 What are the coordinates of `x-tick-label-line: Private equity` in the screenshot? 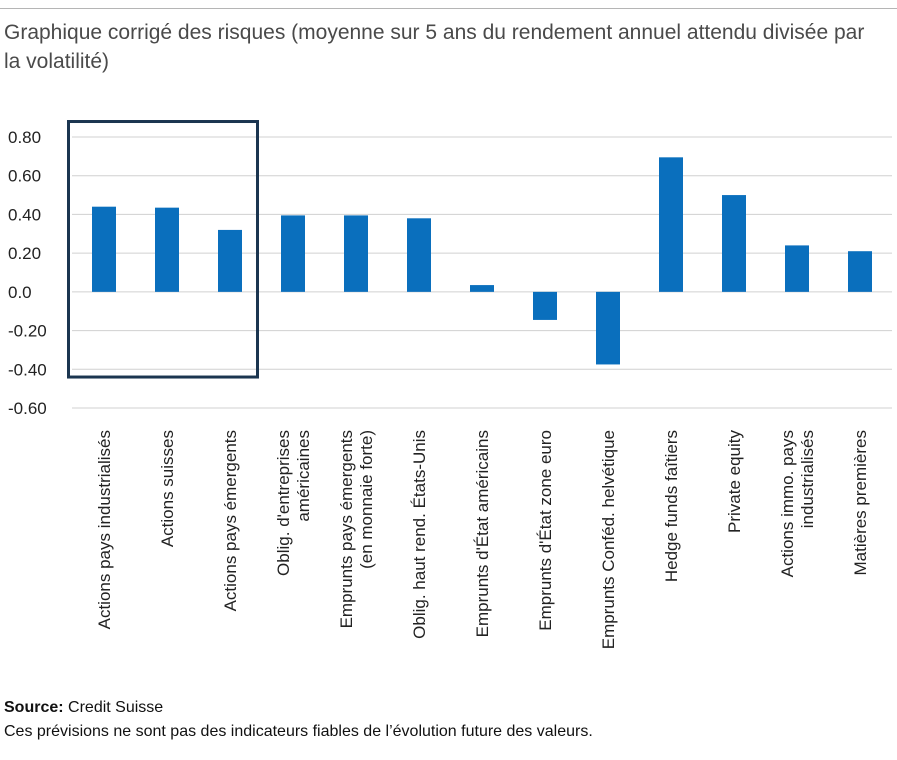 It's located at (734, 481).